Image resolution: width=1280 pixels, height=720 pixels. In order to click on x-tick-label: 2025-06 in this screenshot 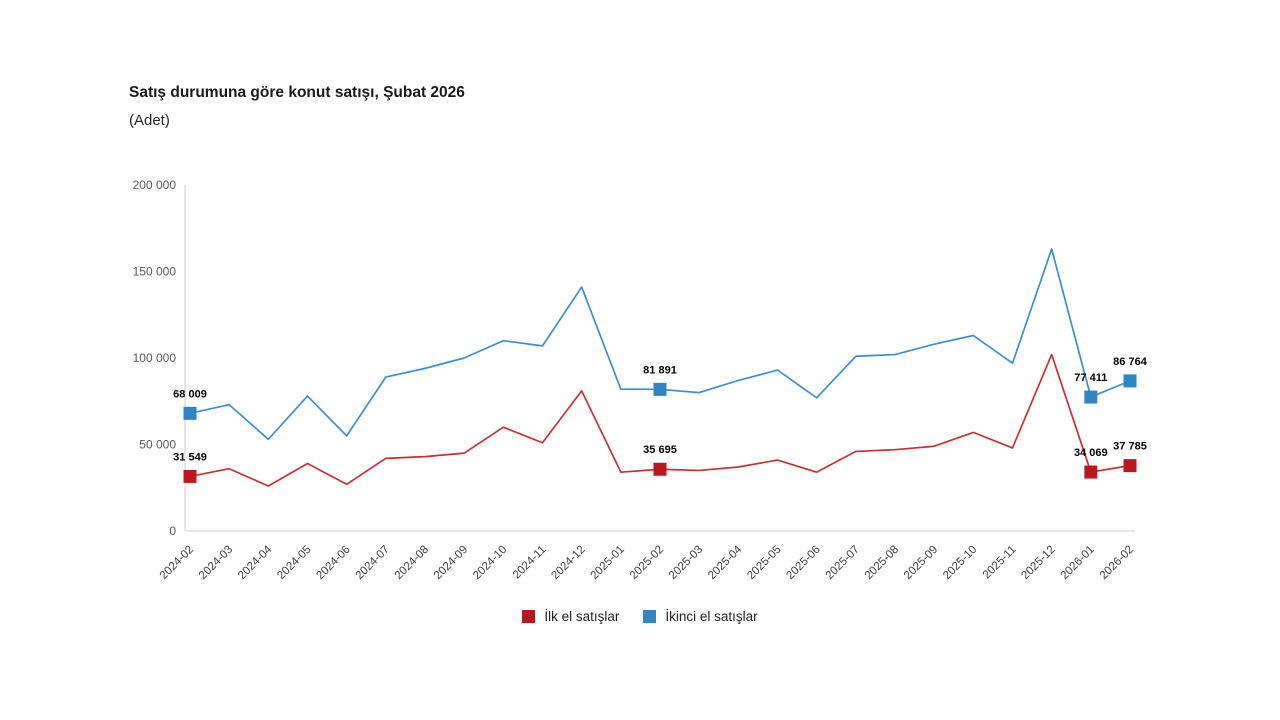, I will do `click(803, 563)`.